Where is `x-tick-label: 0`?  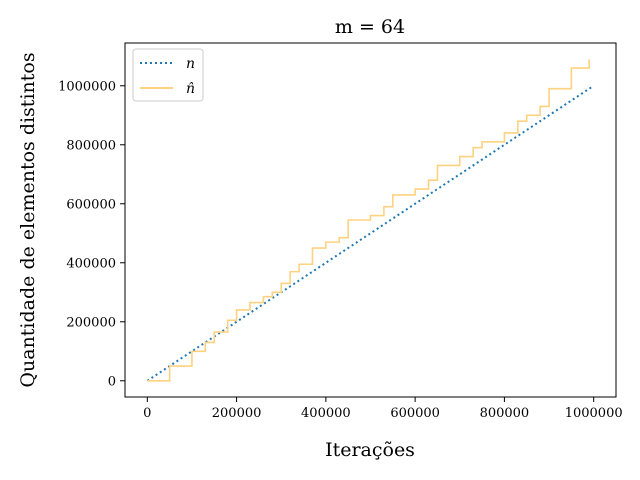
x-tick-label: 0 is located at coordinates (147, 413).